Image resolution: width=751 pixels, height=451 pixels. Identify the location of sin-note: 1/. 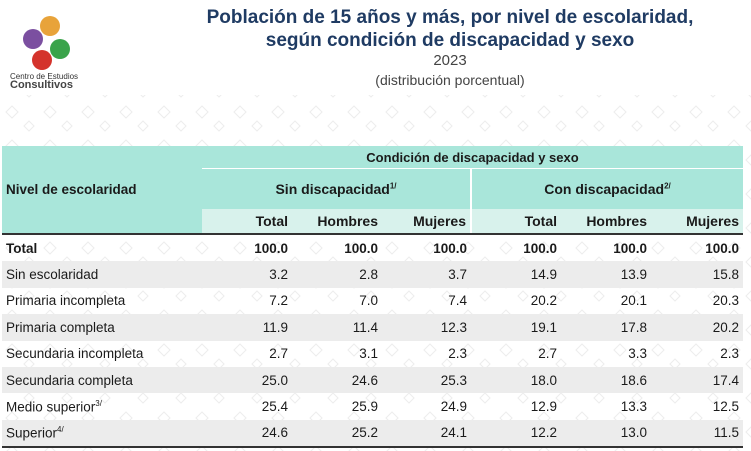
(393, 186).